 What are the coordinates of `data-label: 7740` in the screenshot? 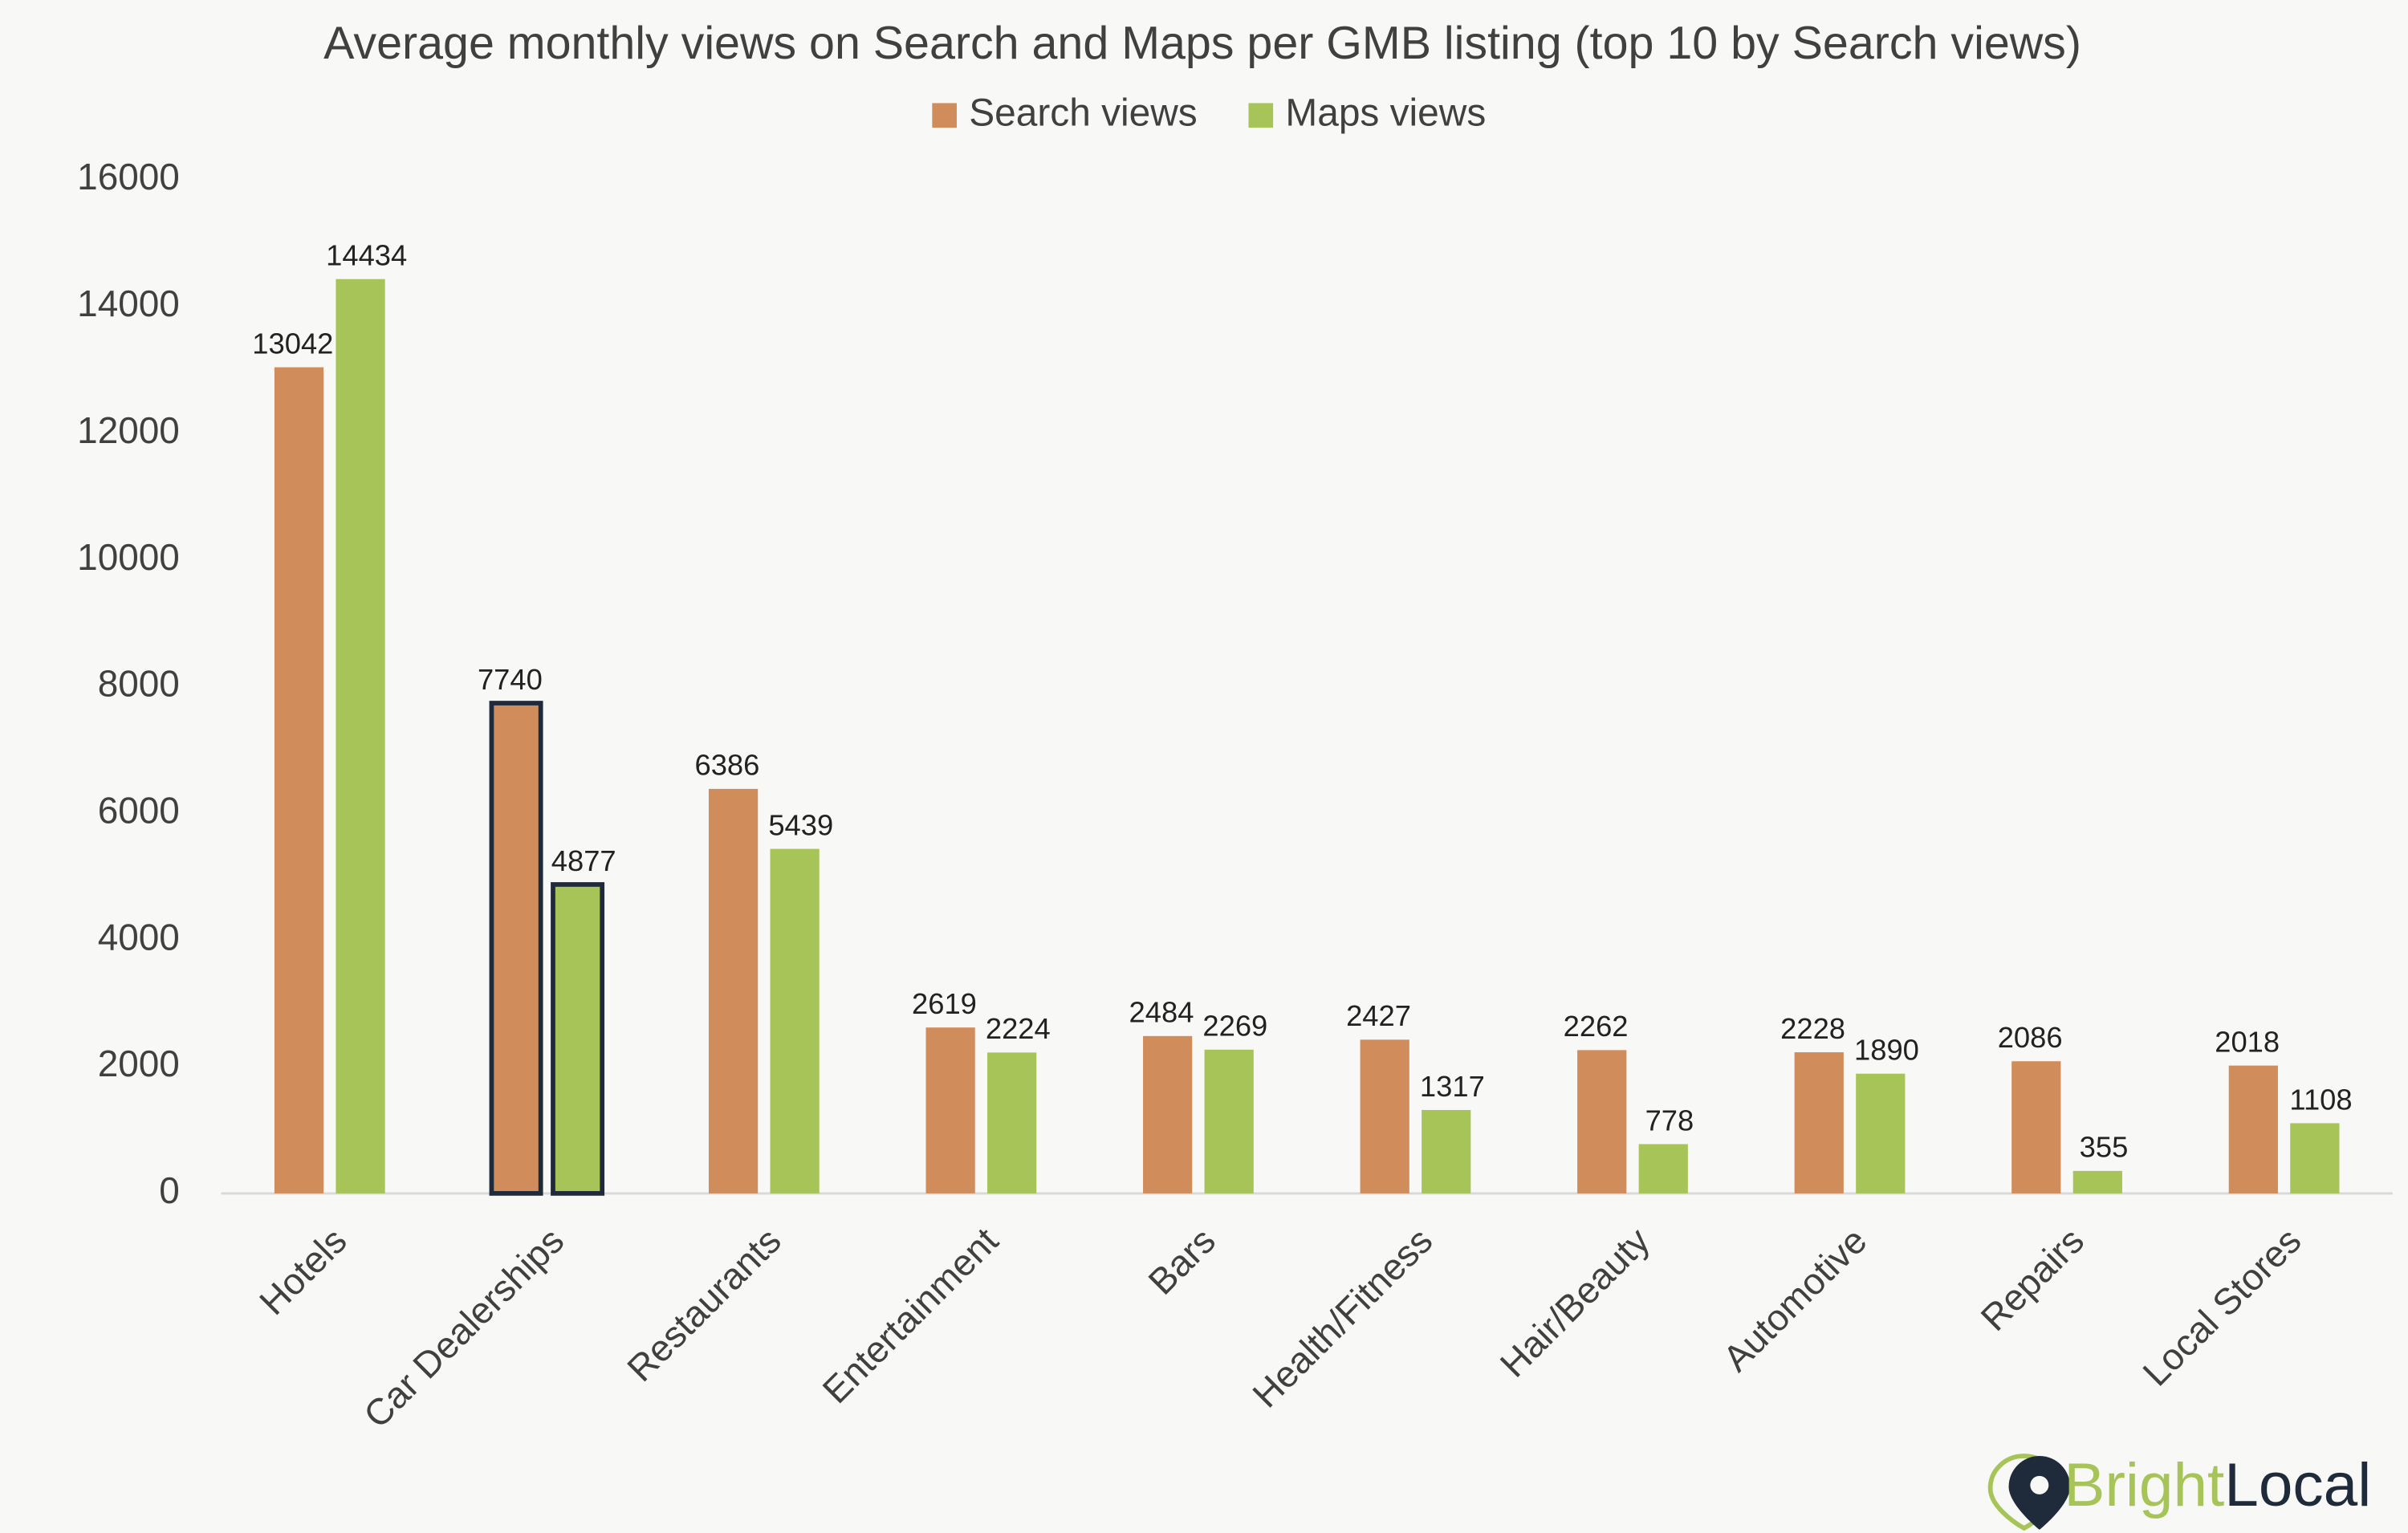 It's located at (510, 680).